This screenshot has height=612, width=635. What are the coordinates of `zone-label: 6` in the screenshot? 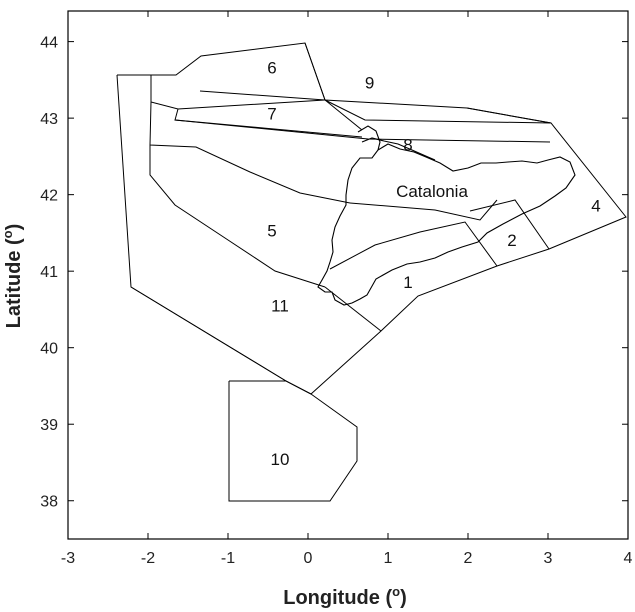 It's located at (271, 68).